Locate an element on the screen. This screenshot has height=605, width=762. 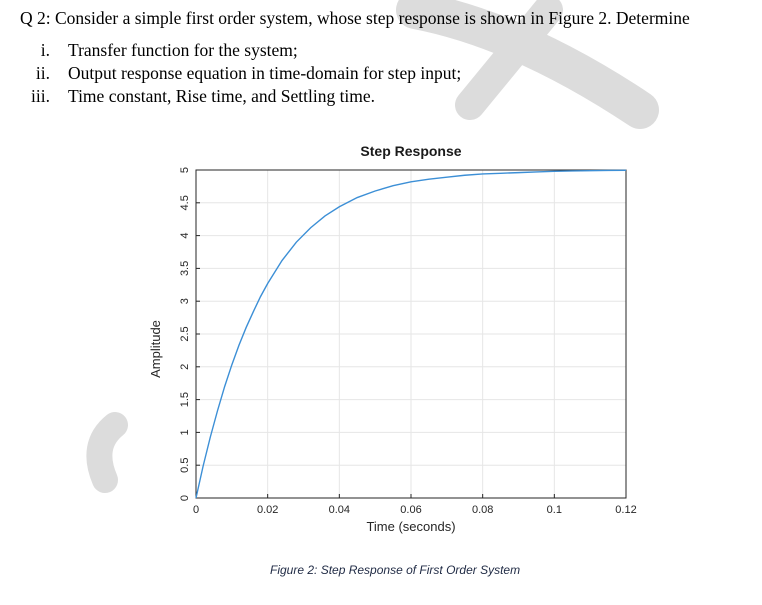
item-text: Transfer function for the system; is located at coordinates (183, 50).